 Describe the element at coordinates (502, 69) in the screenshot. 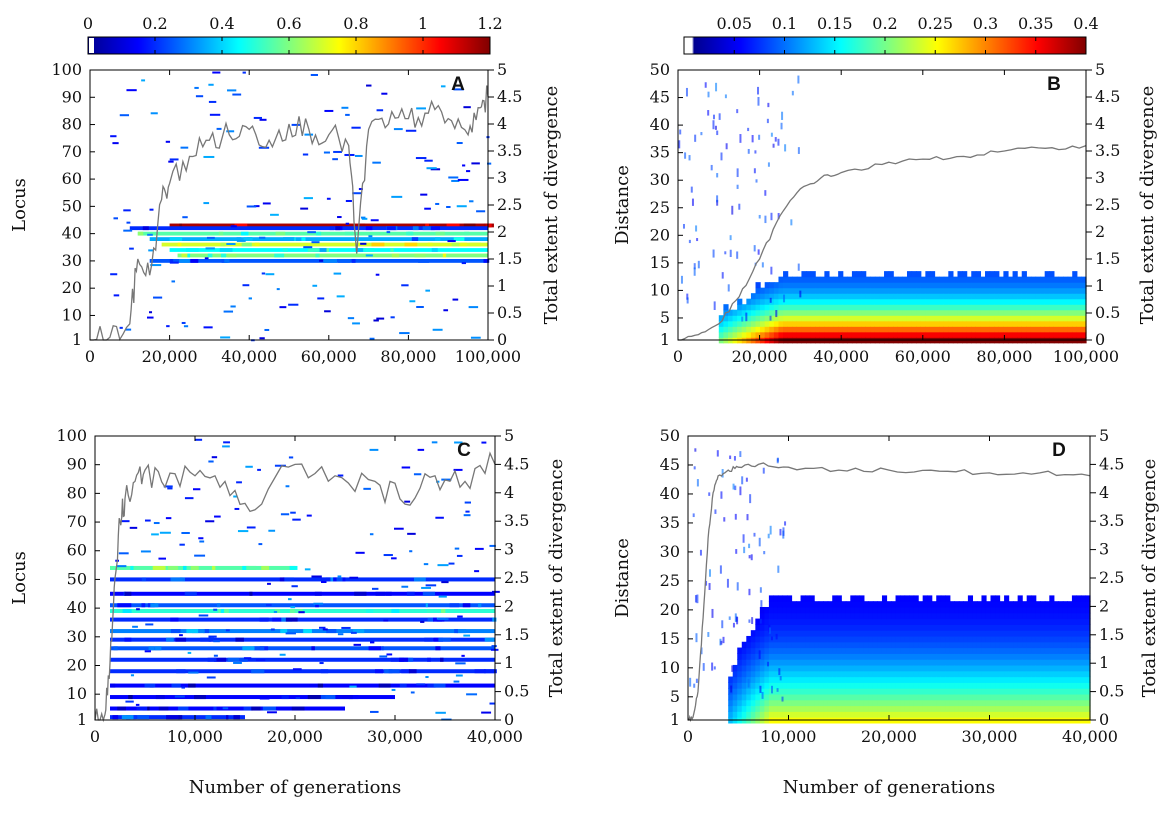

I see `y2-tick-label: 5` at that location.